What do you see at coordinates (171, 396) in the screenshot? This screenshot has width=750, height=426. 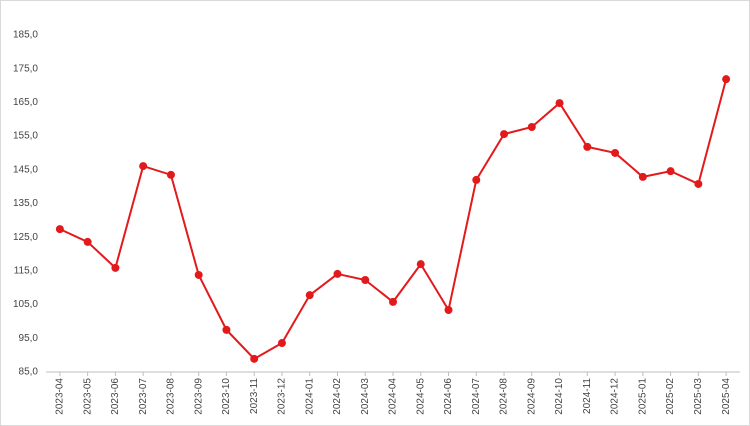 I see `x-tick-label: 2023-08` at bounding box center [171, 396].